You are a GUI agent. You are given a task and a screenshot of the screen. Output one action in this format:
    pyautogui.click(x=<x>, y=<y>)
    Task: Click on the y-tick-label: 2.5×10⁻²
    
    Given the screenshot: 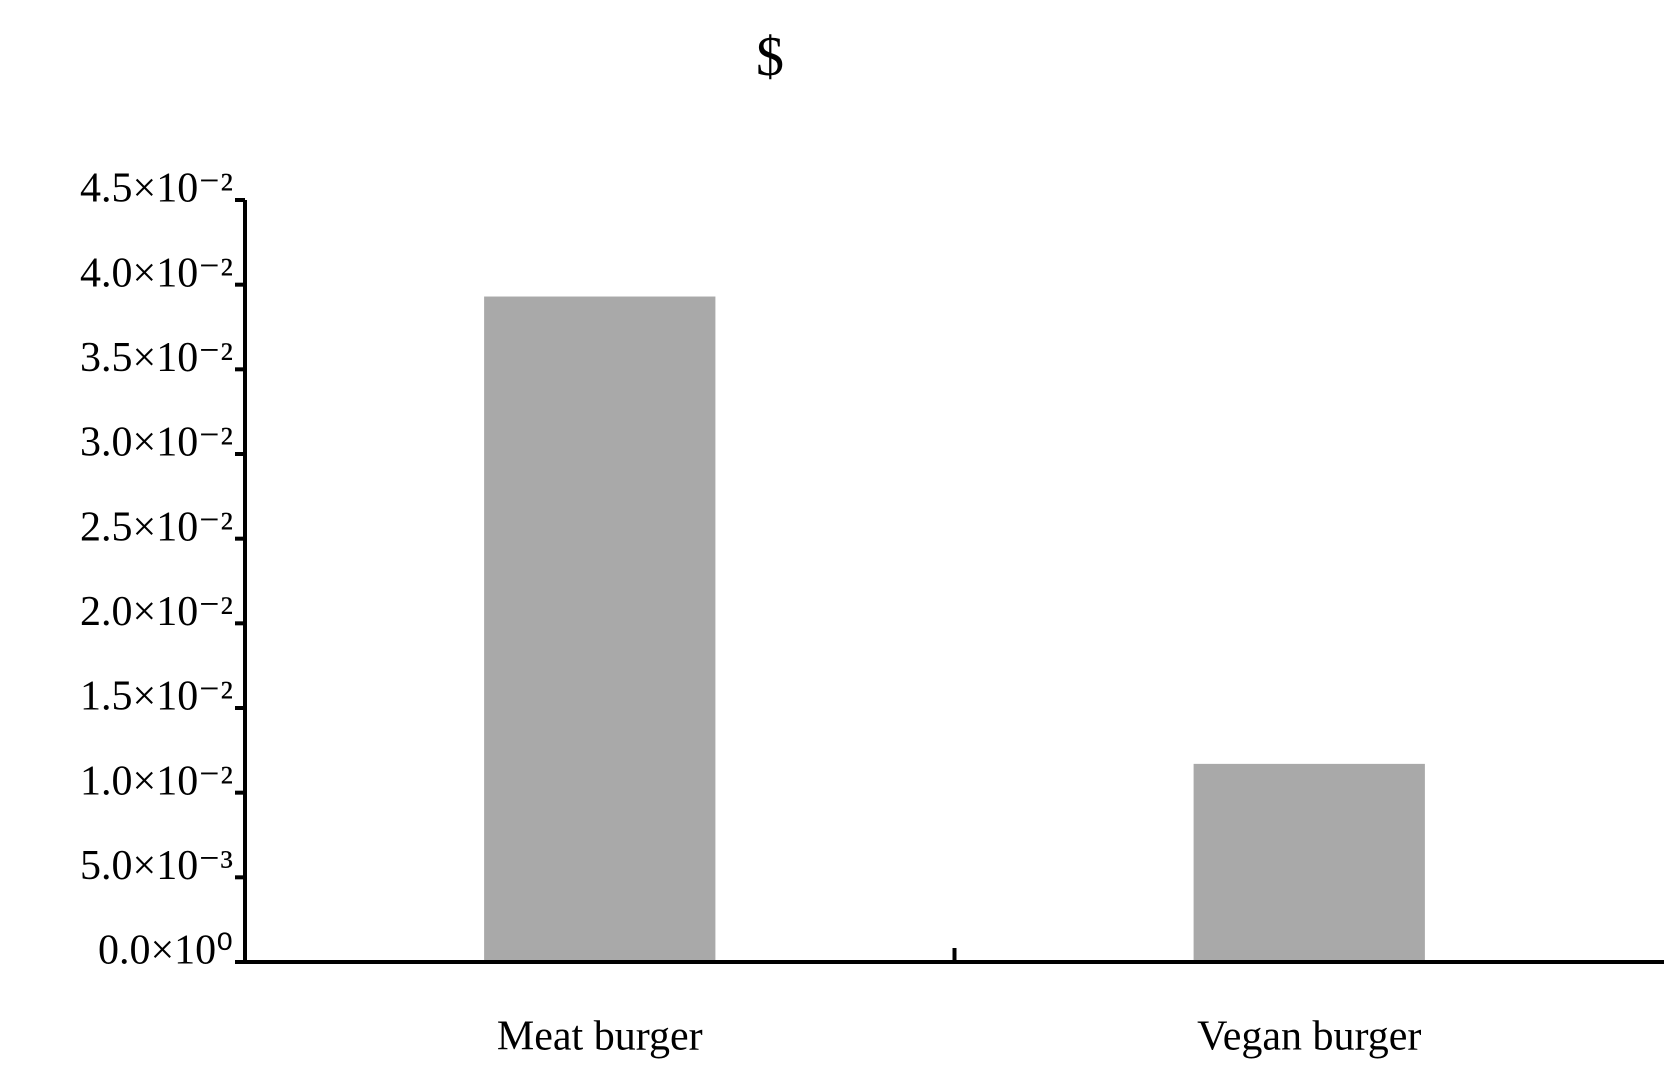 What is the action you would take?
    pyautogui.click(x=156, y=527)
    